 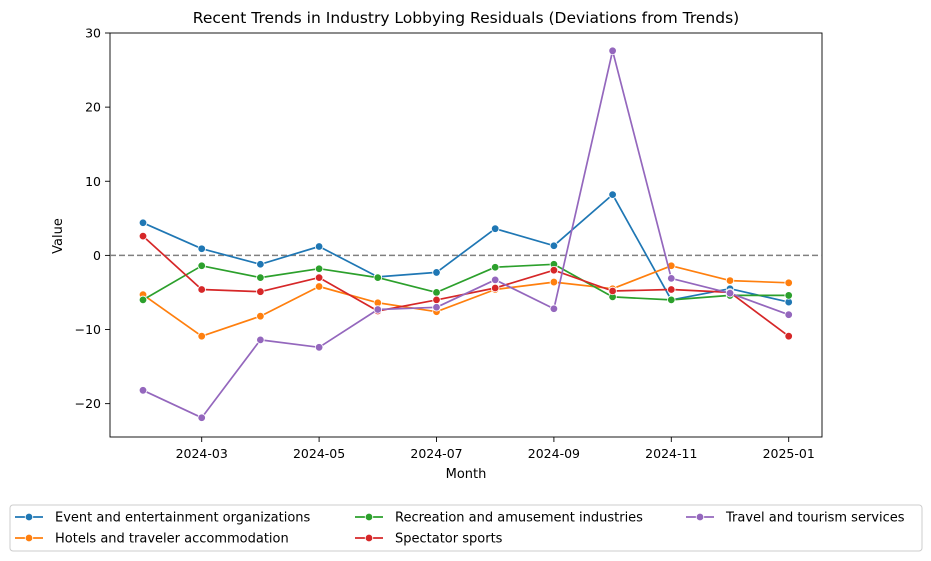 I want to click on y-axis-label: Value, so click(x=58, y=236).